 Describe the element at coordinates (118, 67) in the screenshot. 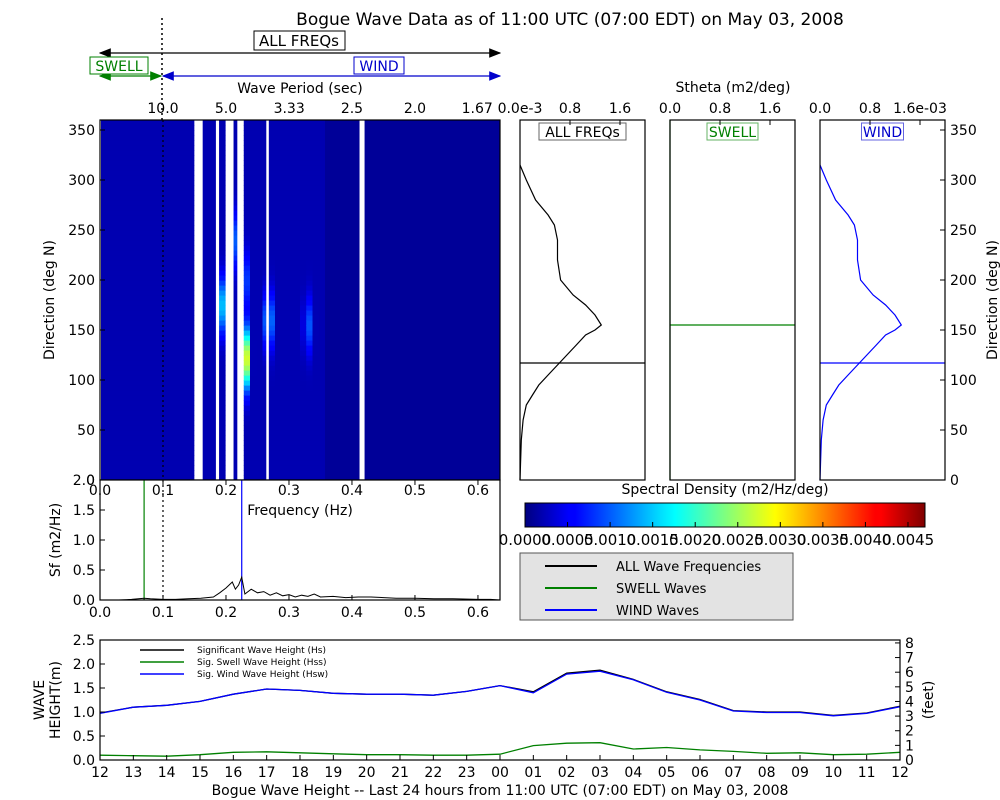

I see `swell-tag: SWELL` at that location.